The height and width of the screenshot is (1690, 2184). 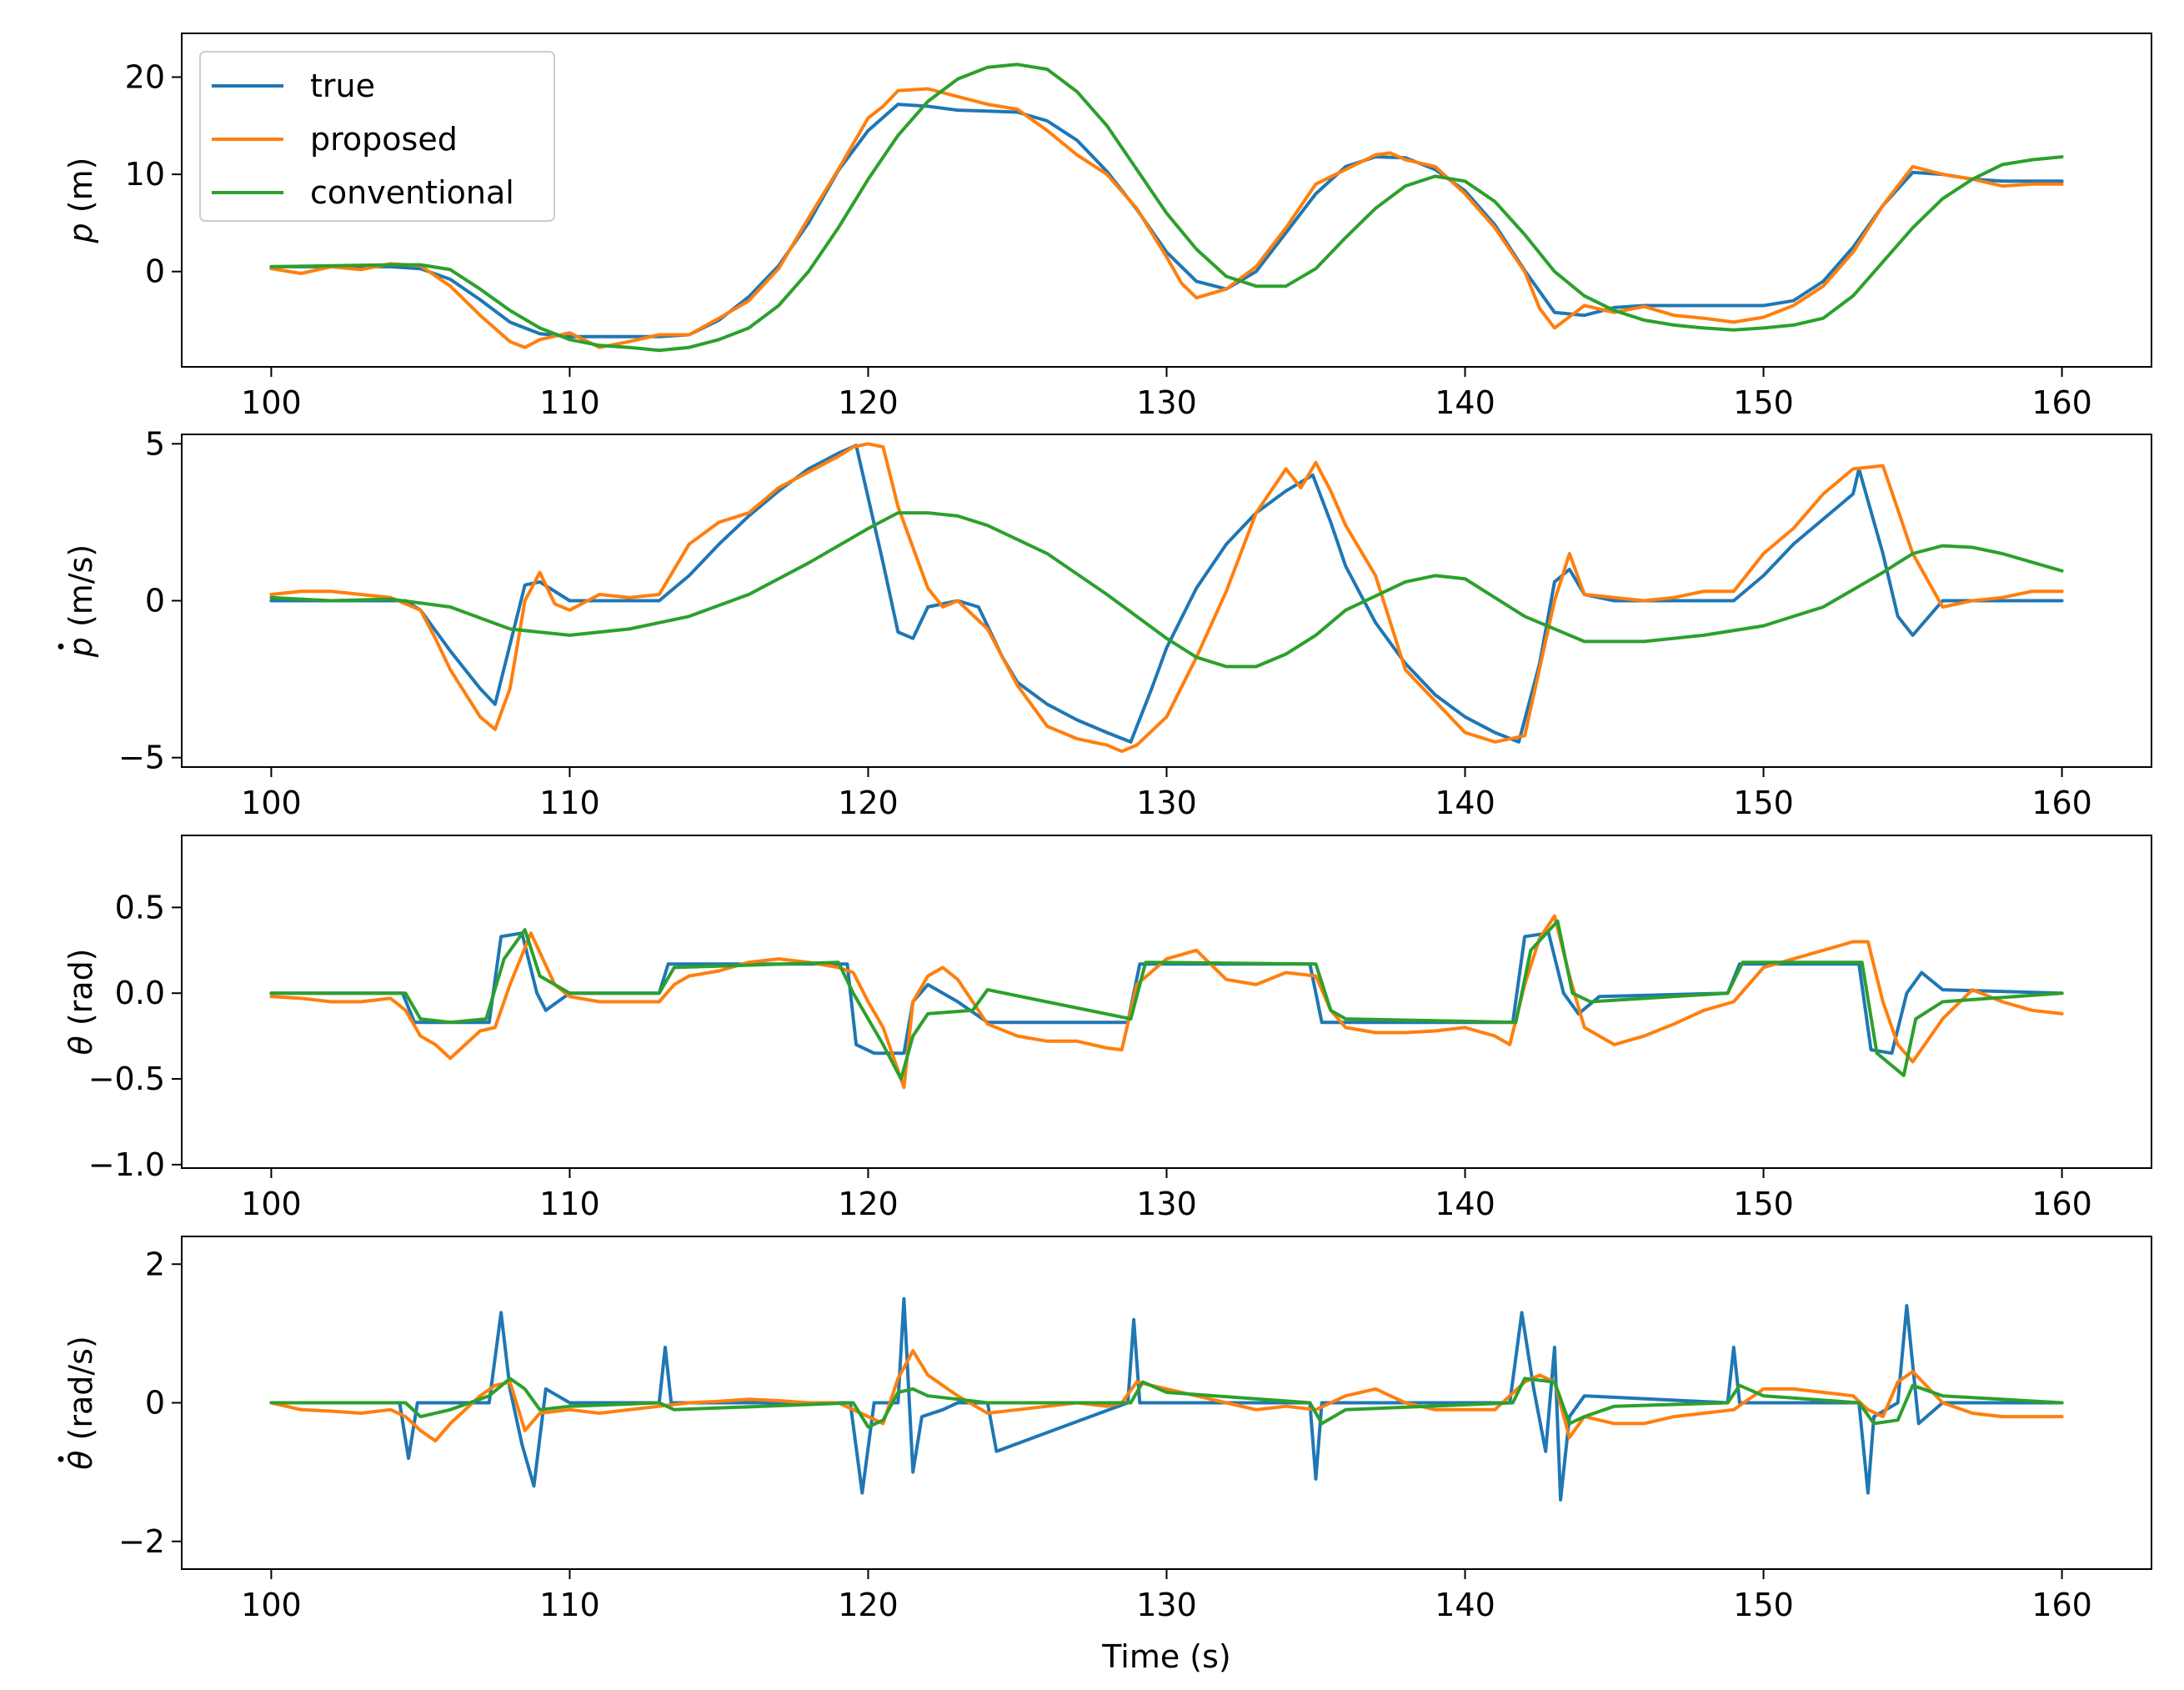 I want to click on y-tick-label: 0.5, so click(x=140, y=907).